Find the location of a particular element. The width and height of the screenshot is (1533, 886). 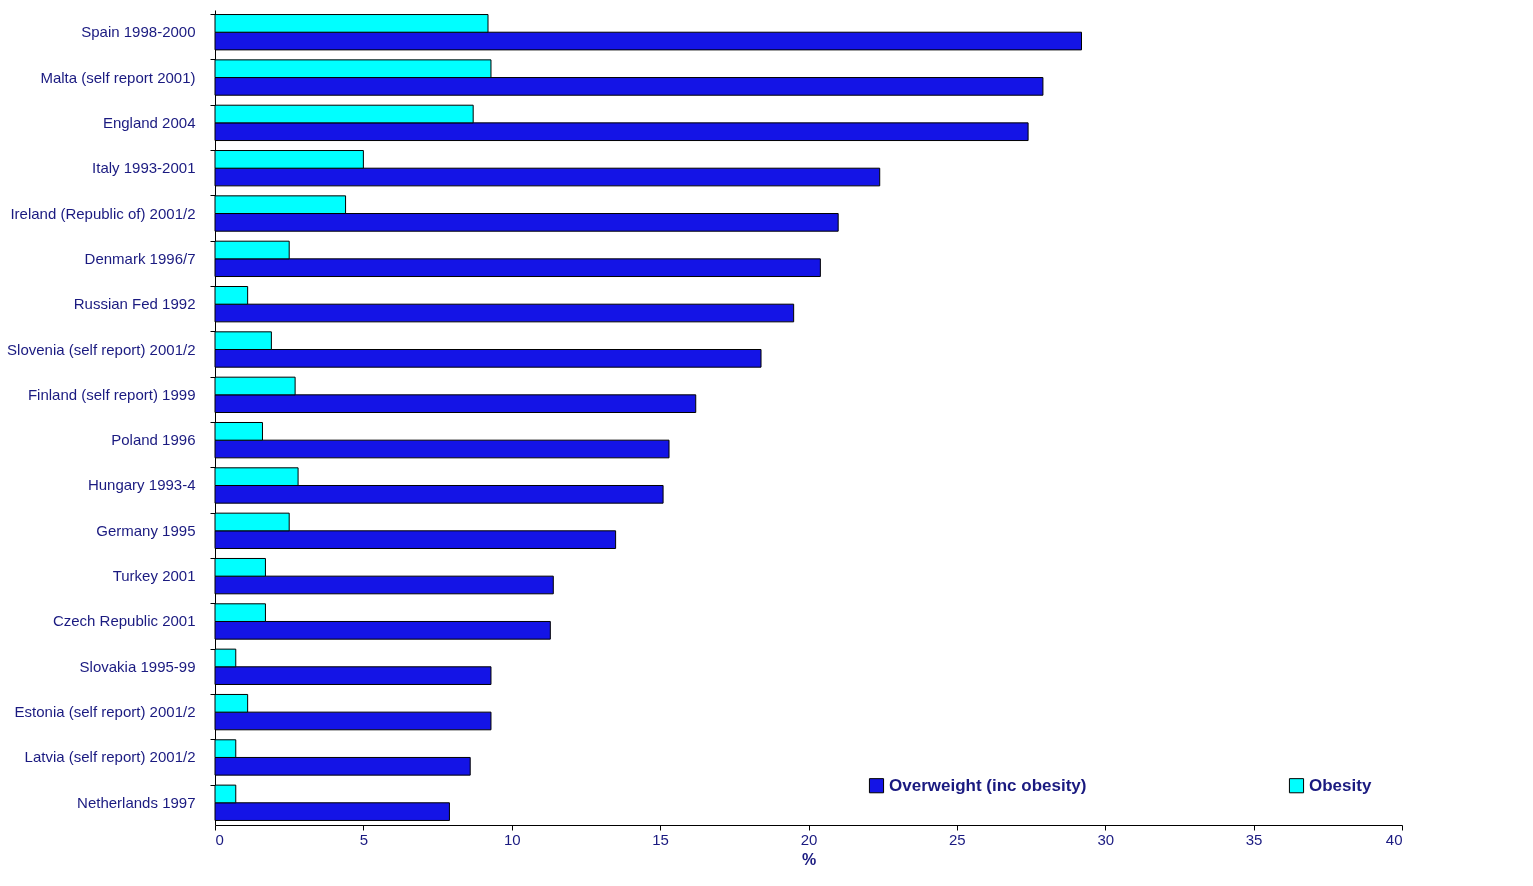

y-tick-label: Ireland (Republic of) 2001/2 is located at coordinates (103, 213).